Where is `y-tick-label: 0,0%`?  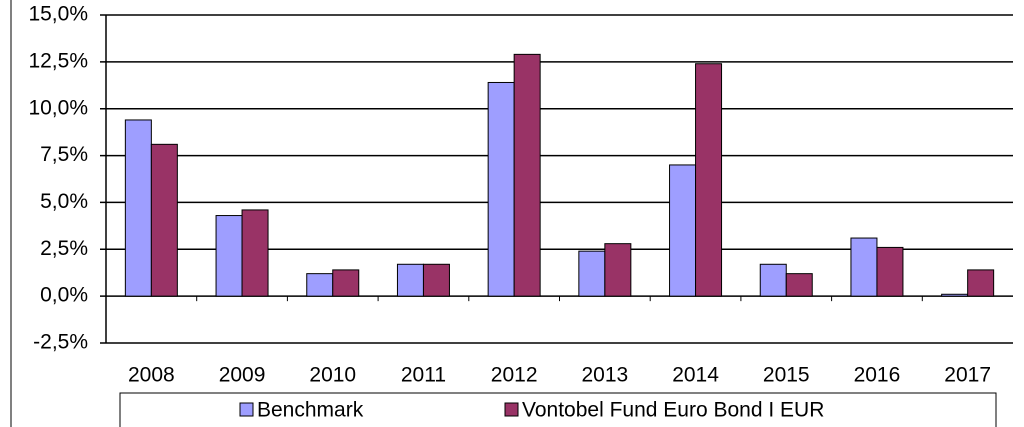 y-tick-label: 0,0% is located at coordinates (64, 295).